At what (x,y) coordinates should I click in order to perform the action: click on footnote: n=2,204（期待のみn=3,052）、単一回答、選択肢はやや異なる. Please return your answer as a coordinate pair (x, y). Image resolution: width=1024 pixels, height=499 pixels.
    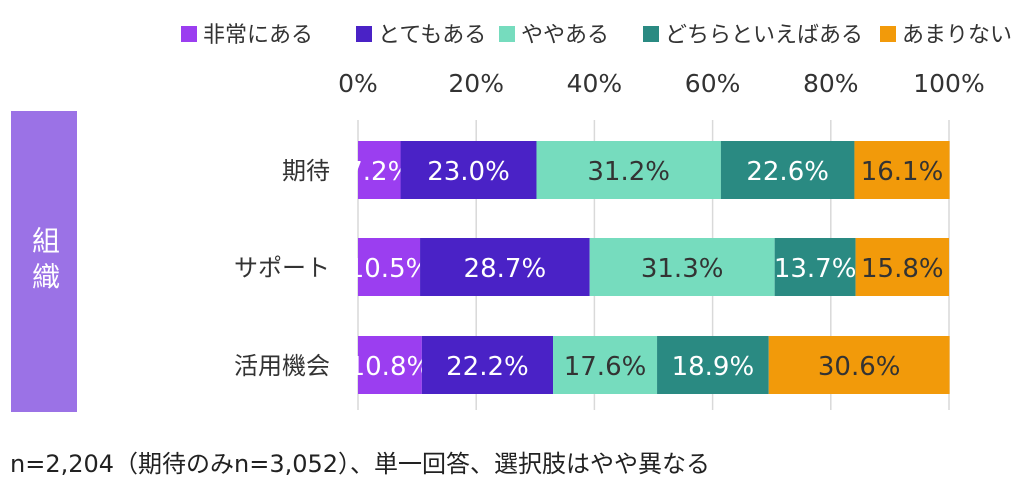
    Looking at the image, I should click on (360, 464).